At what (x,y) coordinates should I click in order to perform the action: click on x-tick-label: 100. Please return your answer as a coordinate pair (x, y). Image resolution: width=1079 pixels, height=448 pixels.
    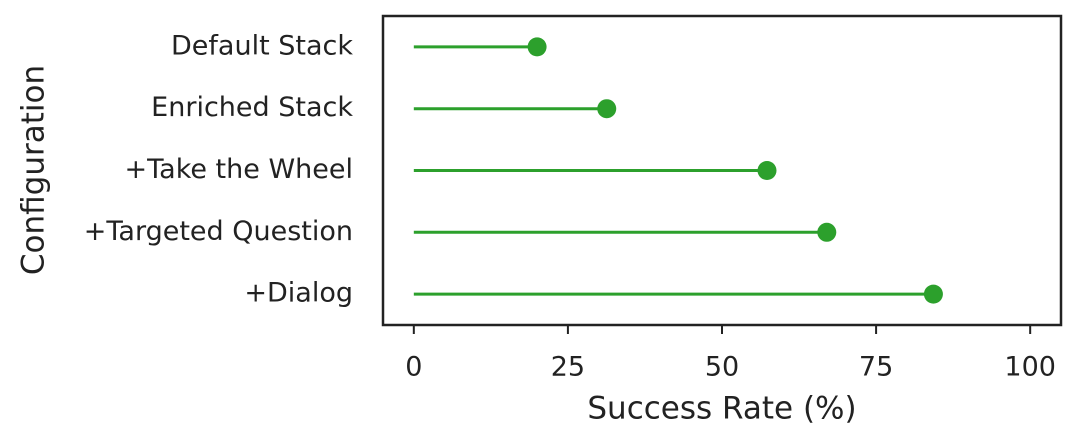
    Looking at the image, I should click on (1030, 367).